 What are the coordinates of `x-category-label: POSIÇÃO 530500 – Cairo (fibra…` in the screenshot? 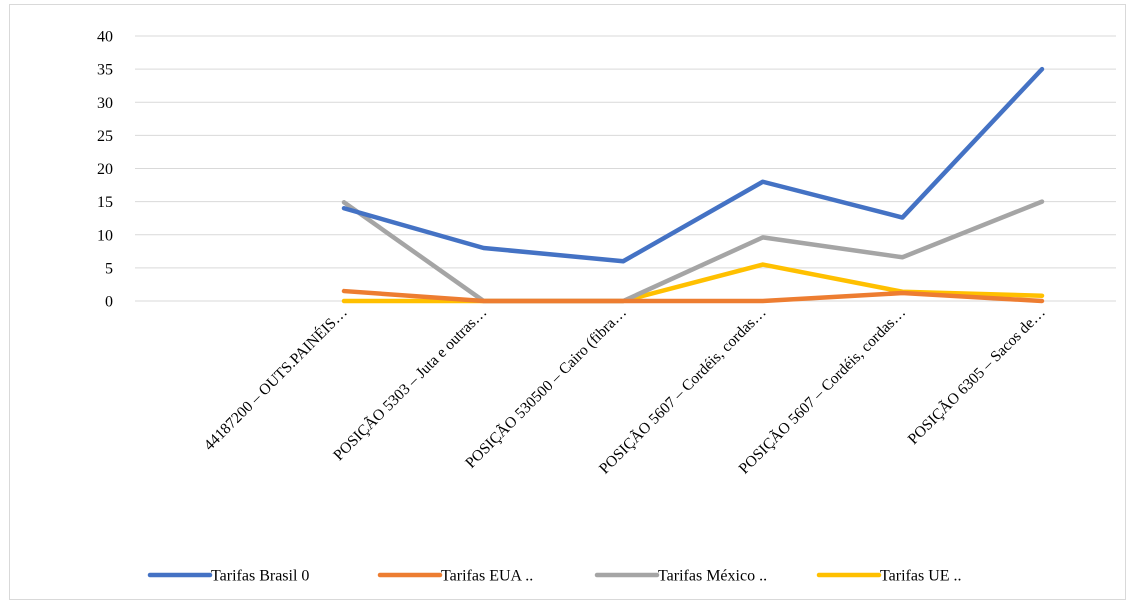 It's located at (546, 388).